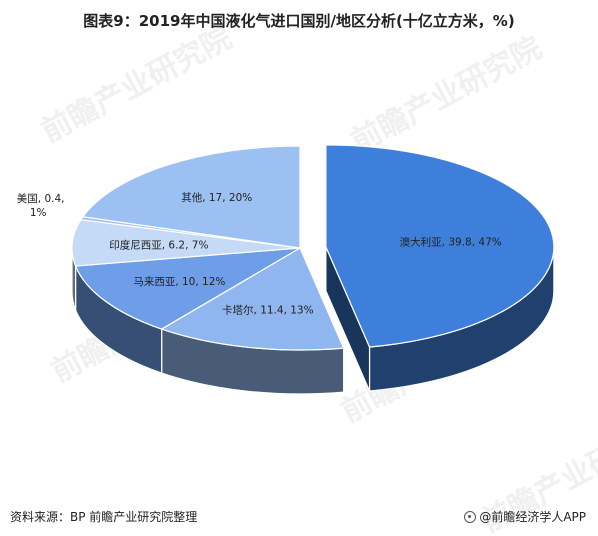 The height and width of the screenshot is (536, 598). Describe the element at coordinates (451, 241) in the screenshot. I see `slice-label-澳大利亚: 澳大利亚, 39.8, 47%` at that location.